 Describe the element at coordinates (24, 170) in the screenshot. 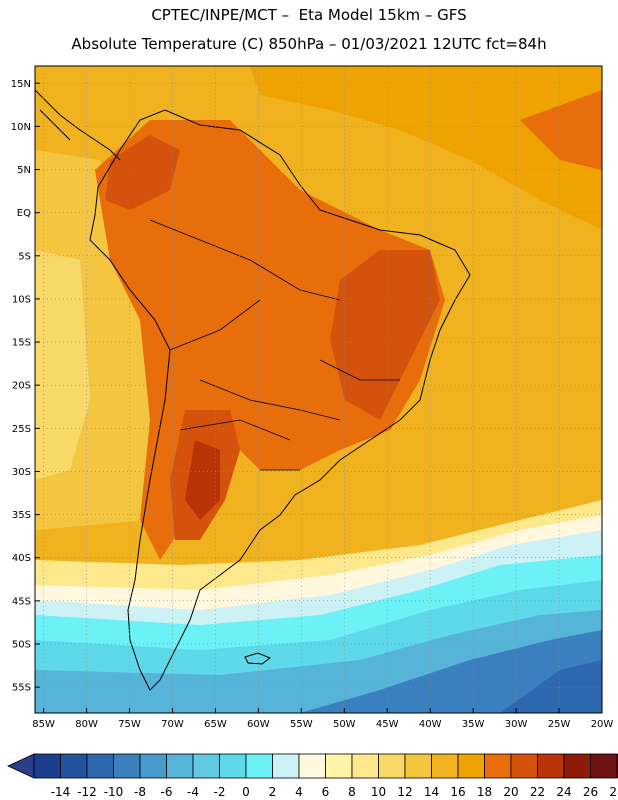

I see `latitude-label: 5N` at that location.